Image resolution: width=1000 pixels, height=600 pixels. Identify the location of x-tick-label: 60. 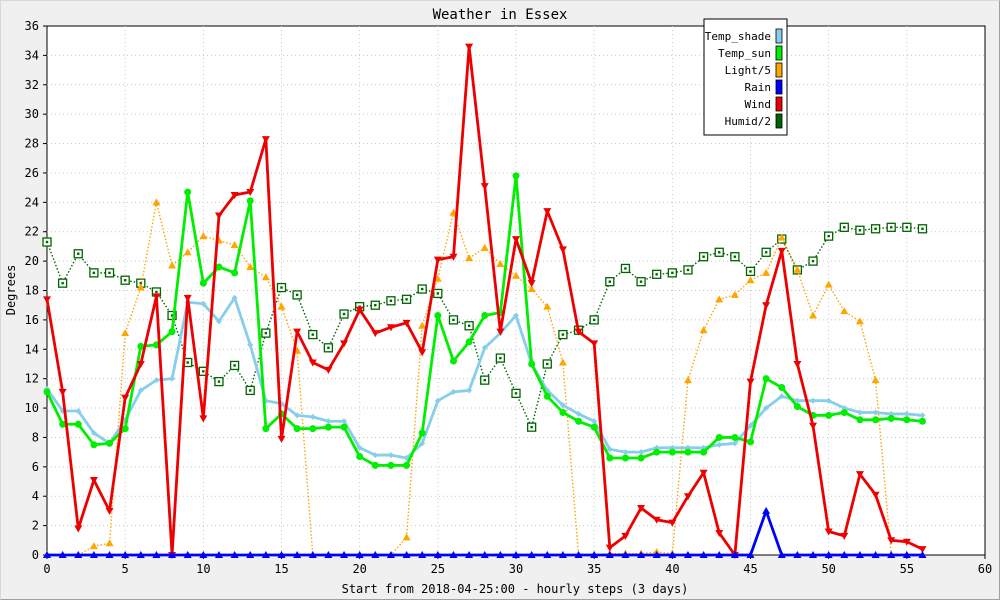
(985, 569).